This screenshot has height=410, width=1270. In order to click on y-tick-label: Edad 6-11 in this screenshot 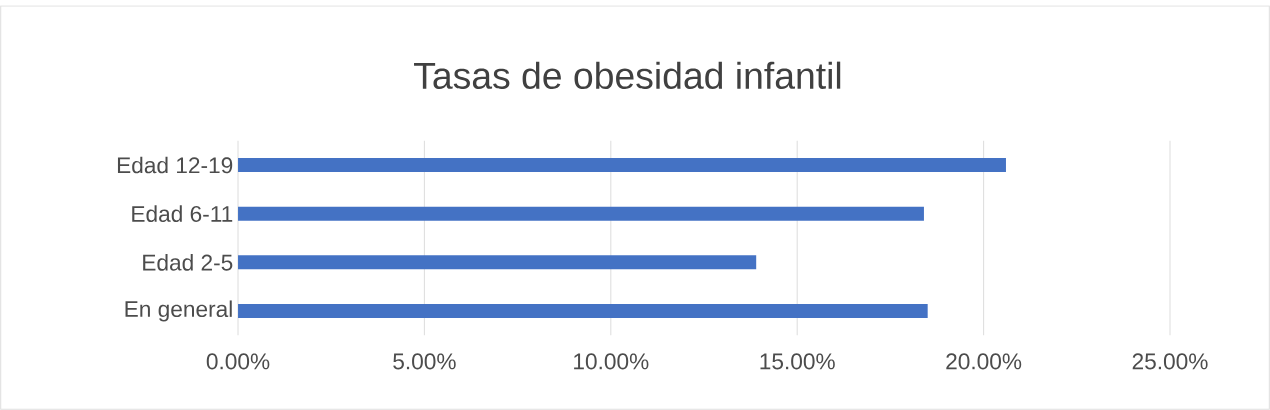, I will do `click(182, 213)`.